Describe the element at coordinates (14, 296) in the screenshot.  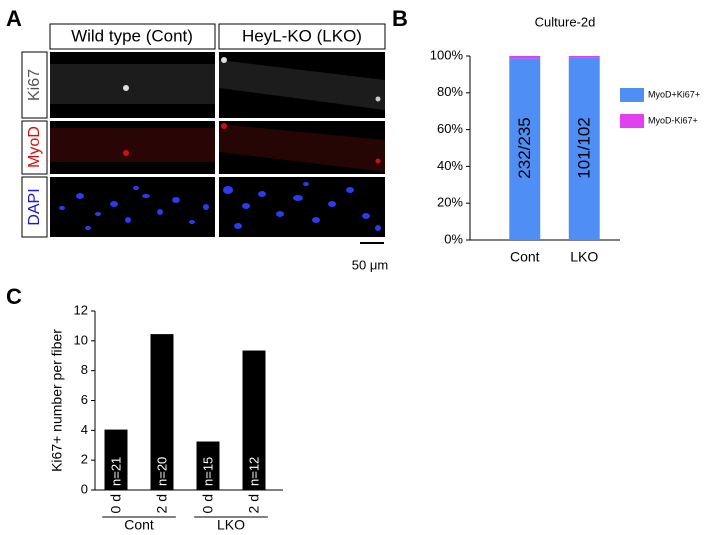
I see `panel-label: C` at that location.